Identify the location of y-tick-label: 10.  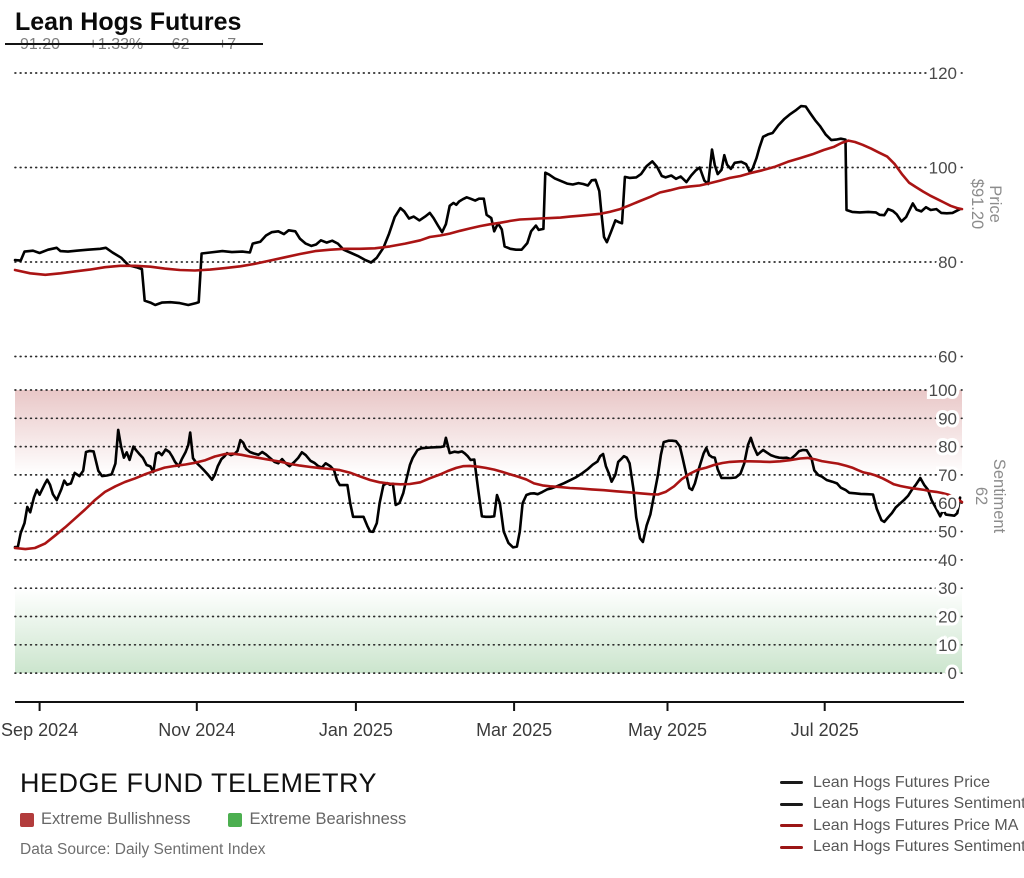
(947, 645).